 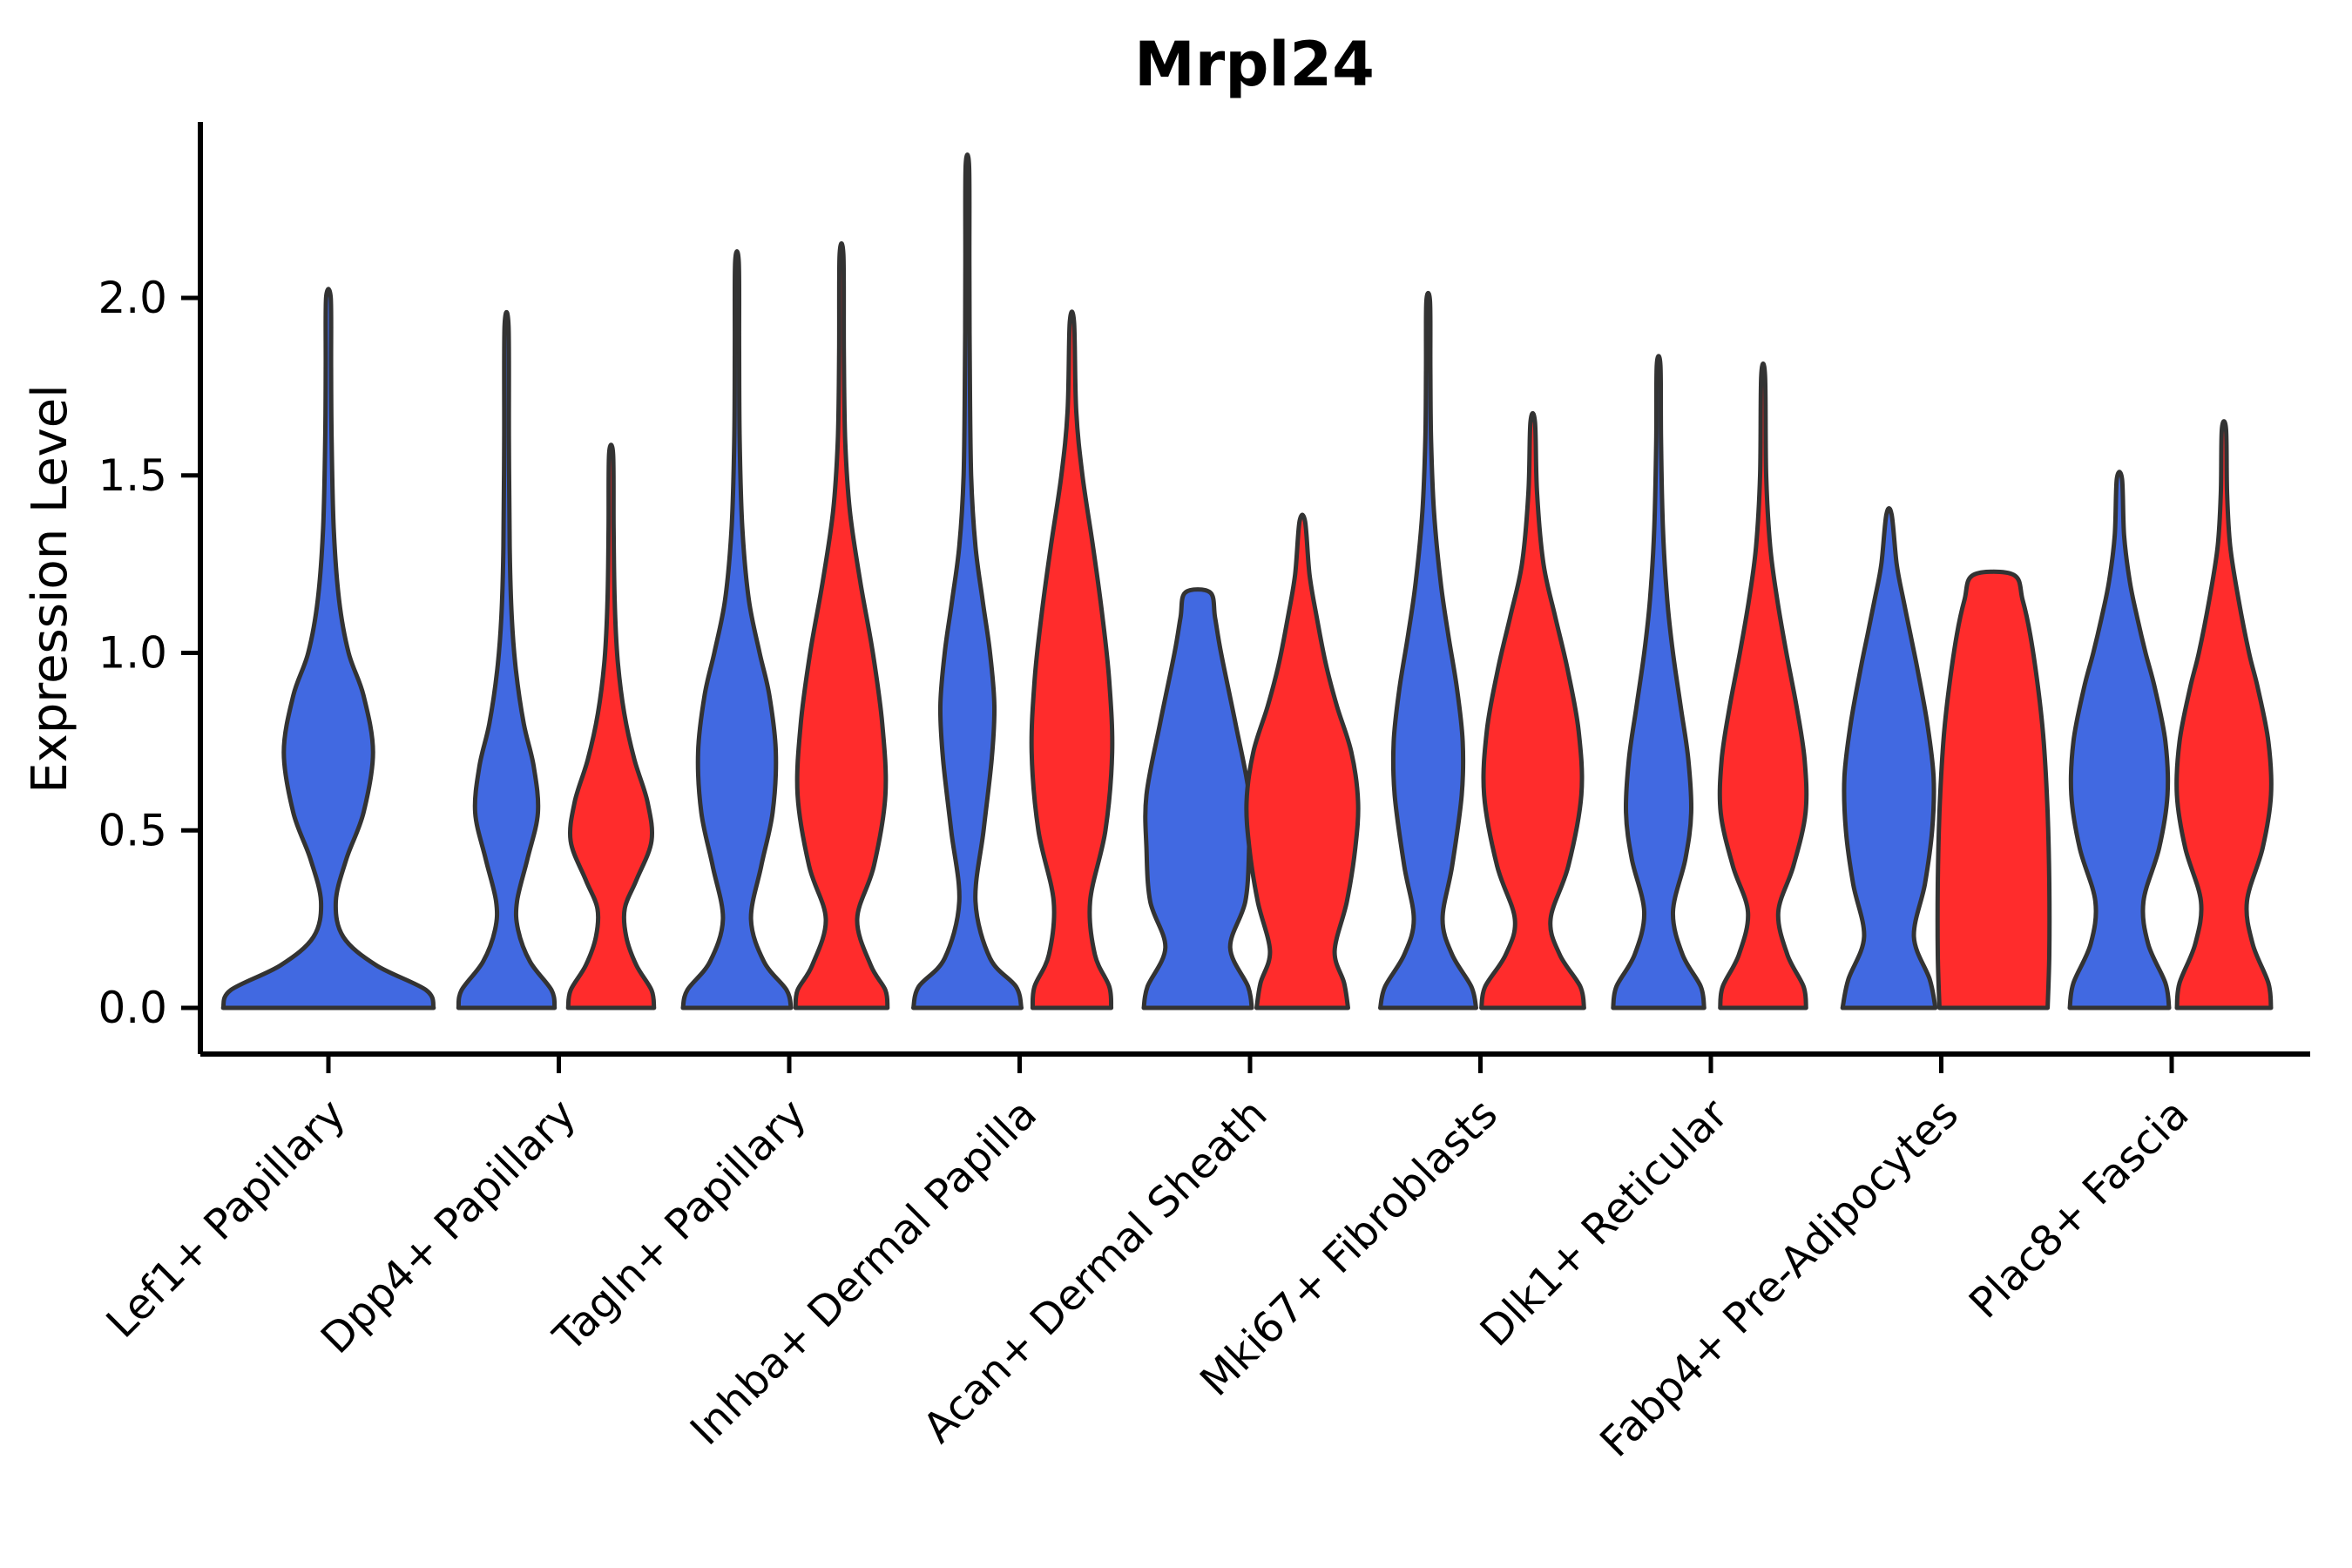 I want to click on y-tick-label: 1.0, so click(x=132, y=653).